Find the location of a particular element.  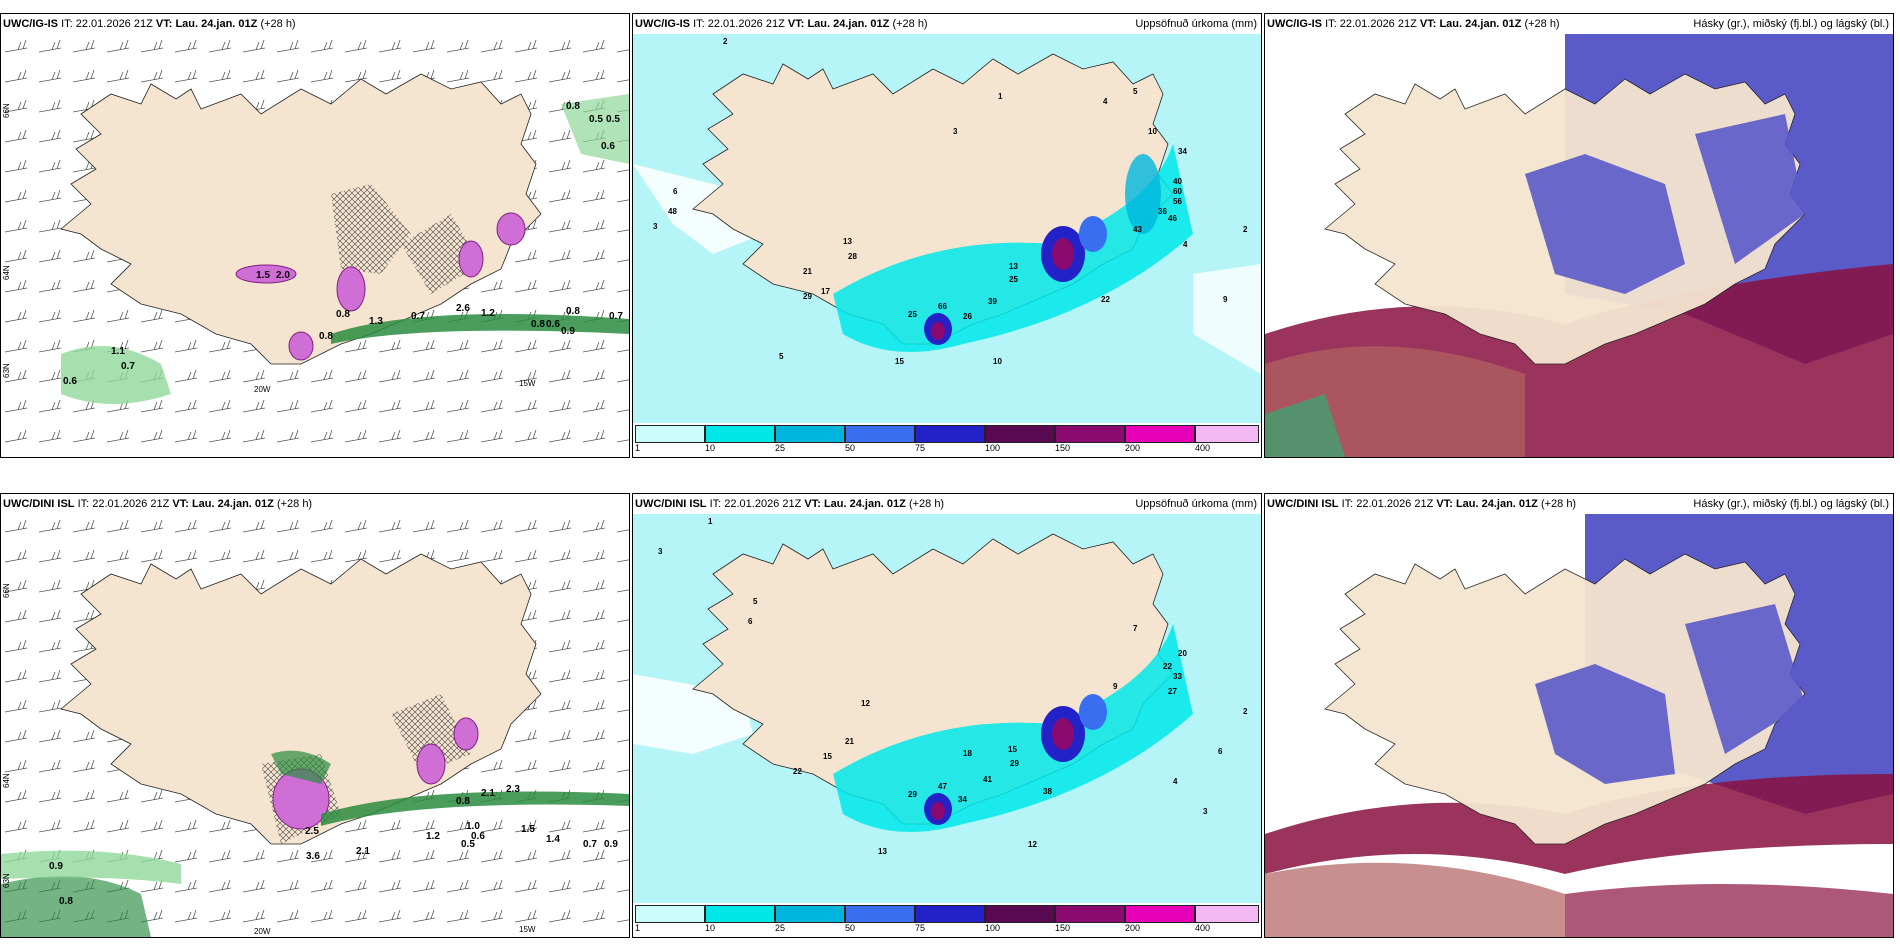

svg-text: 6 is located at coordinates (675, 191).